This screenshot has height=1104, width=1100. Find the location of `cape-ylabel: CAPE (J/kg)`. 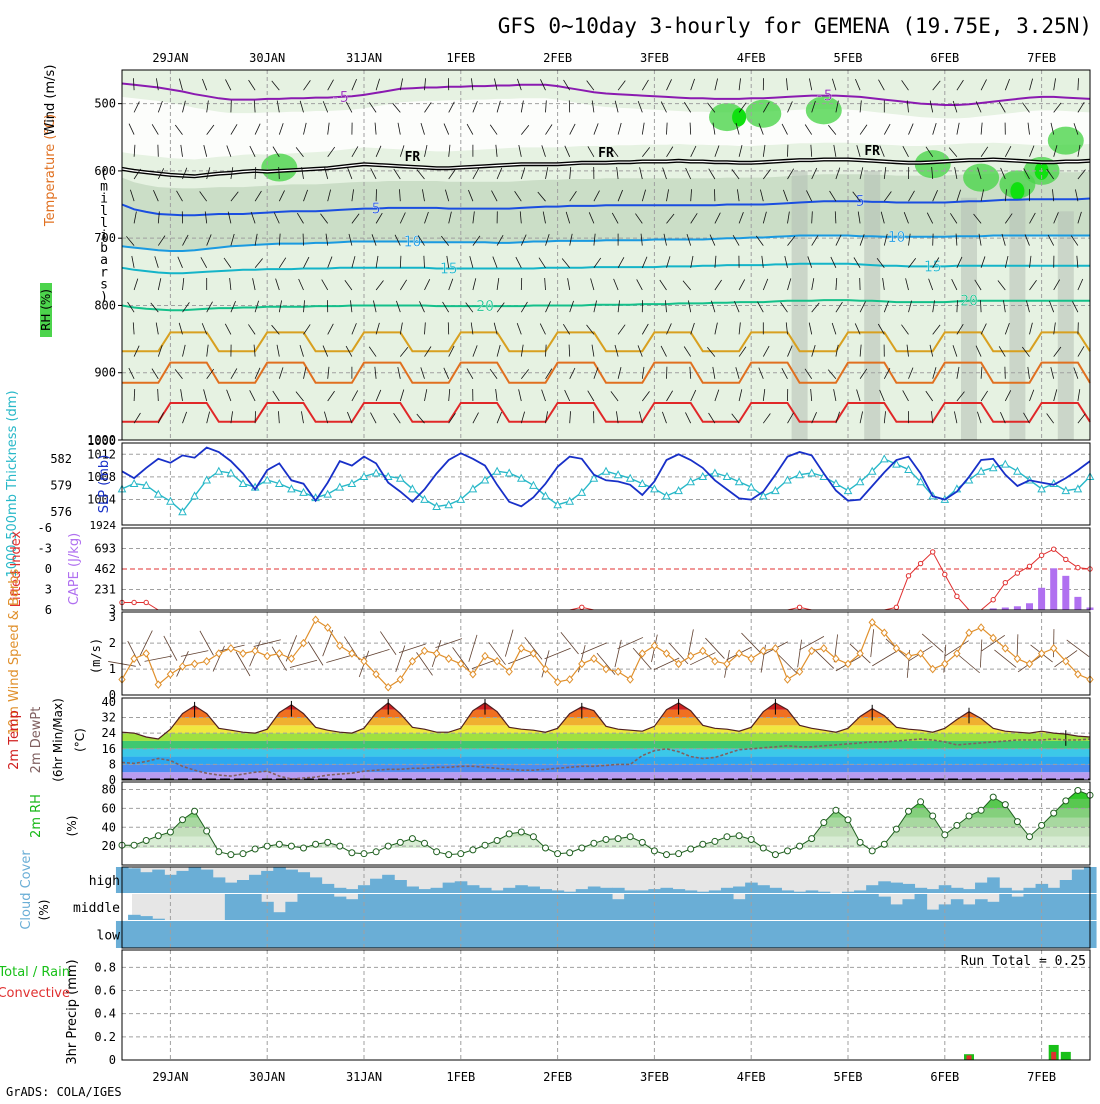

cape-ylabel: CAPE (J/kg) is located at coordinates (74, 569).